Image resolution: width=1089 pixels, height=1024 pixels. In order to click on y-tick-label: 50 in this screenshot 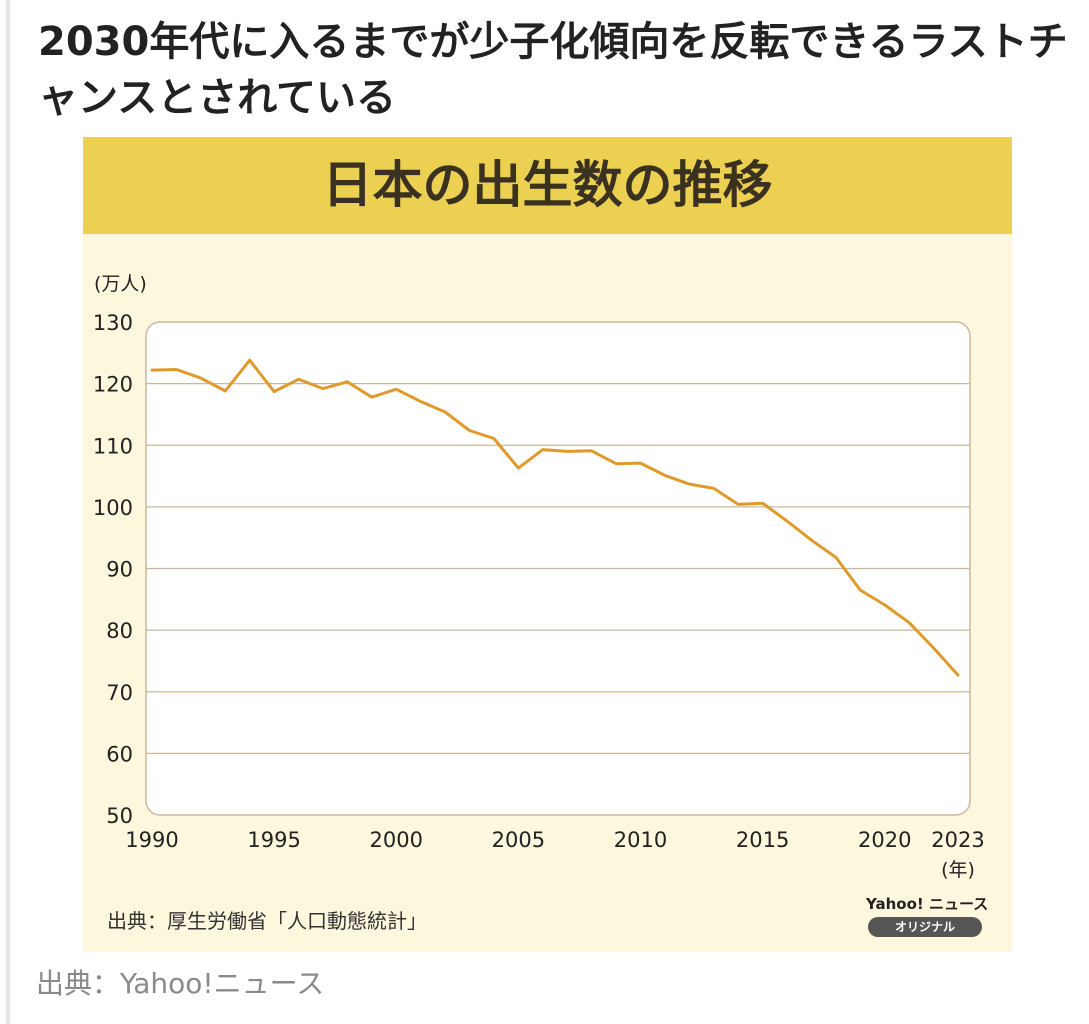, I will do `click(119, 816)`.